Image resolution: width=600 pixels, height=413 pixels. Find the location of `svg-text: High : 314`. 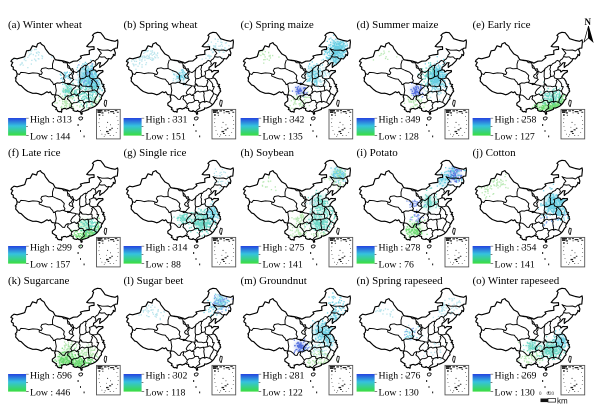

svg-text: High : 314 is located at coordinates (167, 248).